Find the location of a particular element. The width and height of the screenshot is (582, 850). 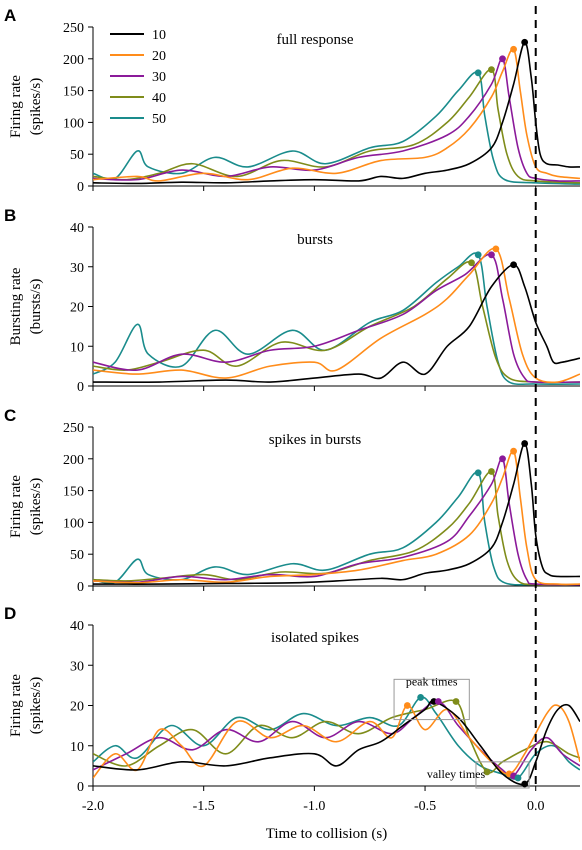

legend-label: 50 is located at coordinates (159, 119).